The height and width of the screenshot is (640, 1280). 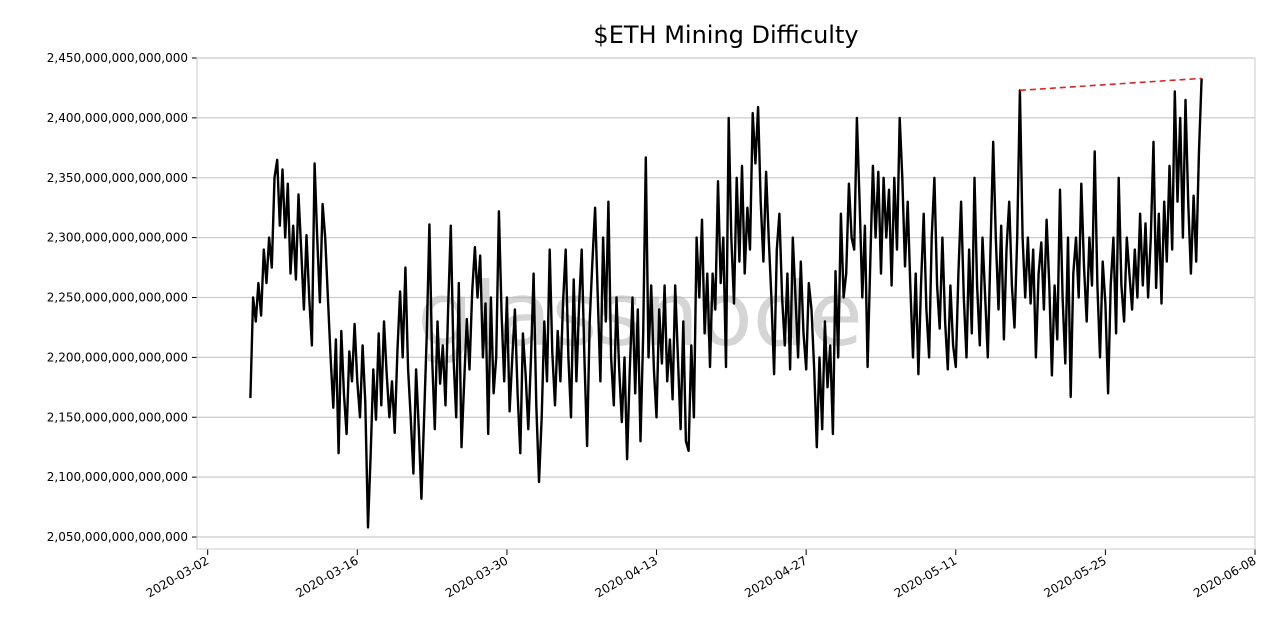 I want to click on x-tick-label: 2020-03-02, so click(x=177, y=576).